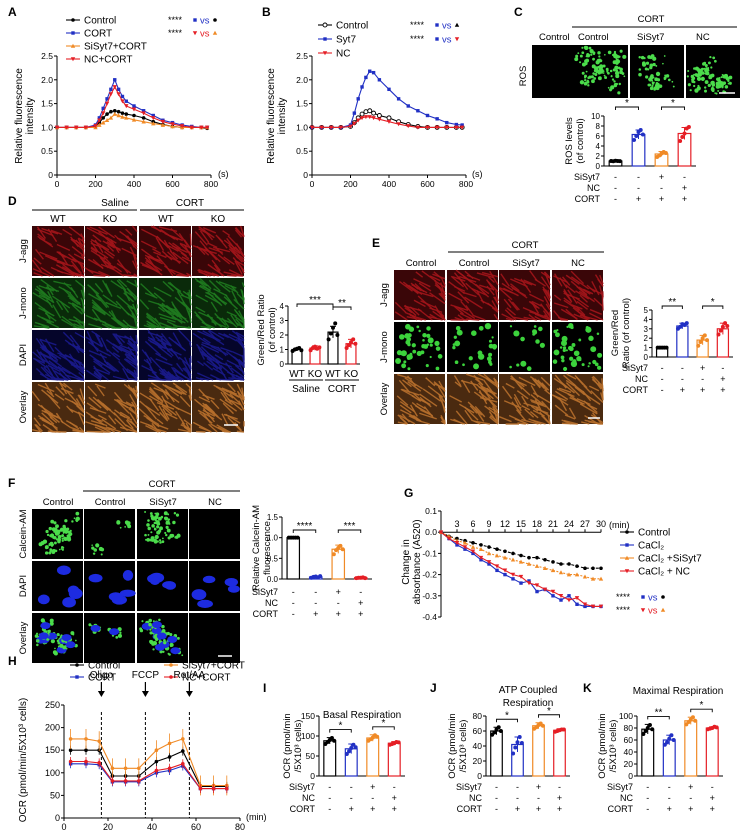  What do you see at coordinates (598, 166) in the screenshot?
I see `y-tick-label: 0` at bounding box center [598, 166].